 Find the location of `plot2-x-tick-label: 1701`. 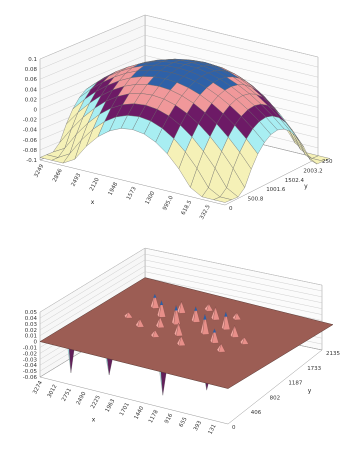

plot2-x-tick-label: 1701 is located at coordinates (125, 409).